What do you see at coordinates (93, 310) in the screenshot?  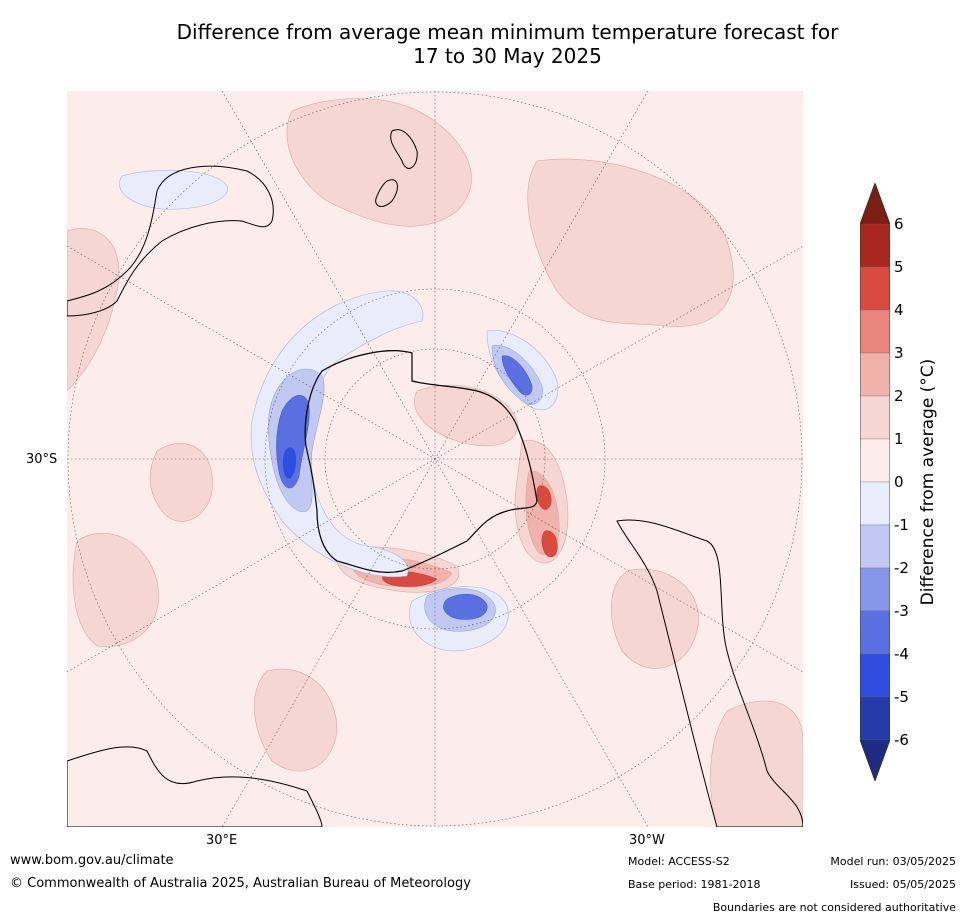 I see `warm-patch-sw` at bounding box center [93, 310].